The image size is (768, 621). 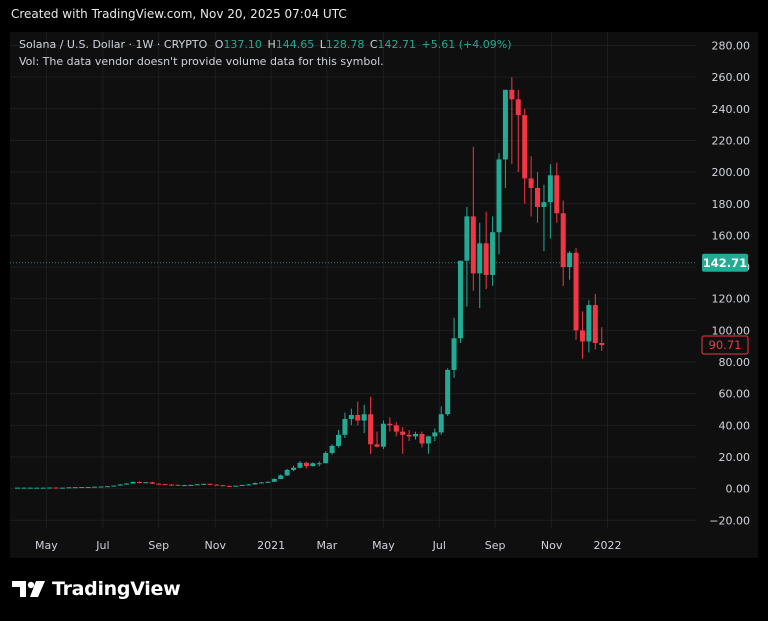 What do you see at coordinates (144, 44) in the screenshot?
I see `interval-label: 1W` at bounding box center [144, 44].